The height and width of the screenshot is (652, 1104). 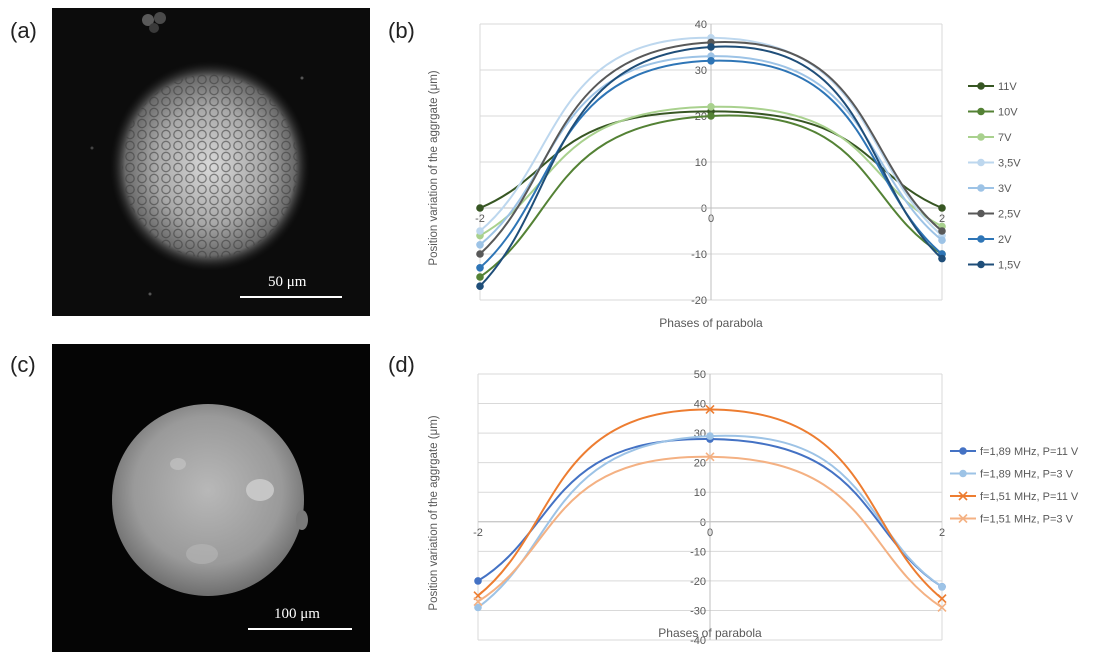 What do you see at coordinates (1008, 113) in the screenshot?
I see `legend-label: 10V` at bounding box center [1008, 113].